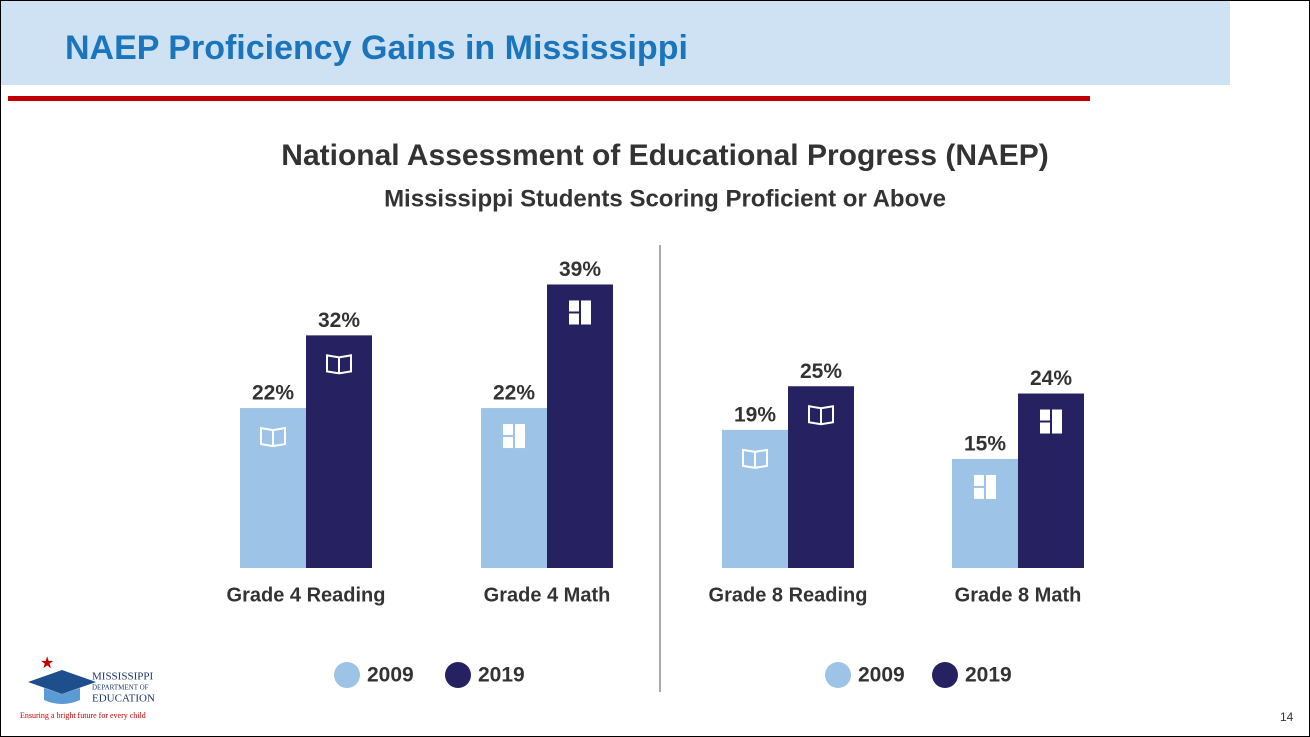  Describe the element at coordinates (1018, 595) in the screenshot. I see `x-tick-label: Grade 8 Math` at that location.